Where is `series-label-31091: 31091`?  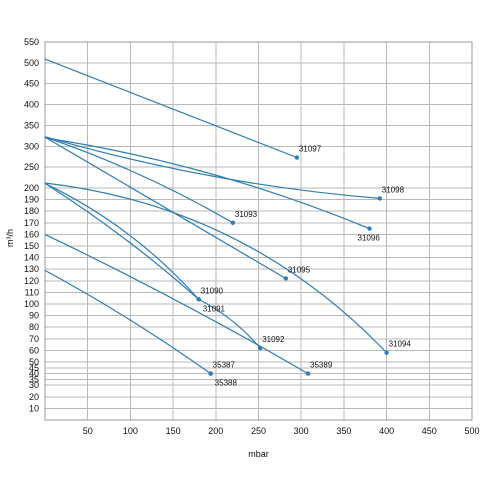 series-label-31091: 31091 is located at coordinates (214, 308).